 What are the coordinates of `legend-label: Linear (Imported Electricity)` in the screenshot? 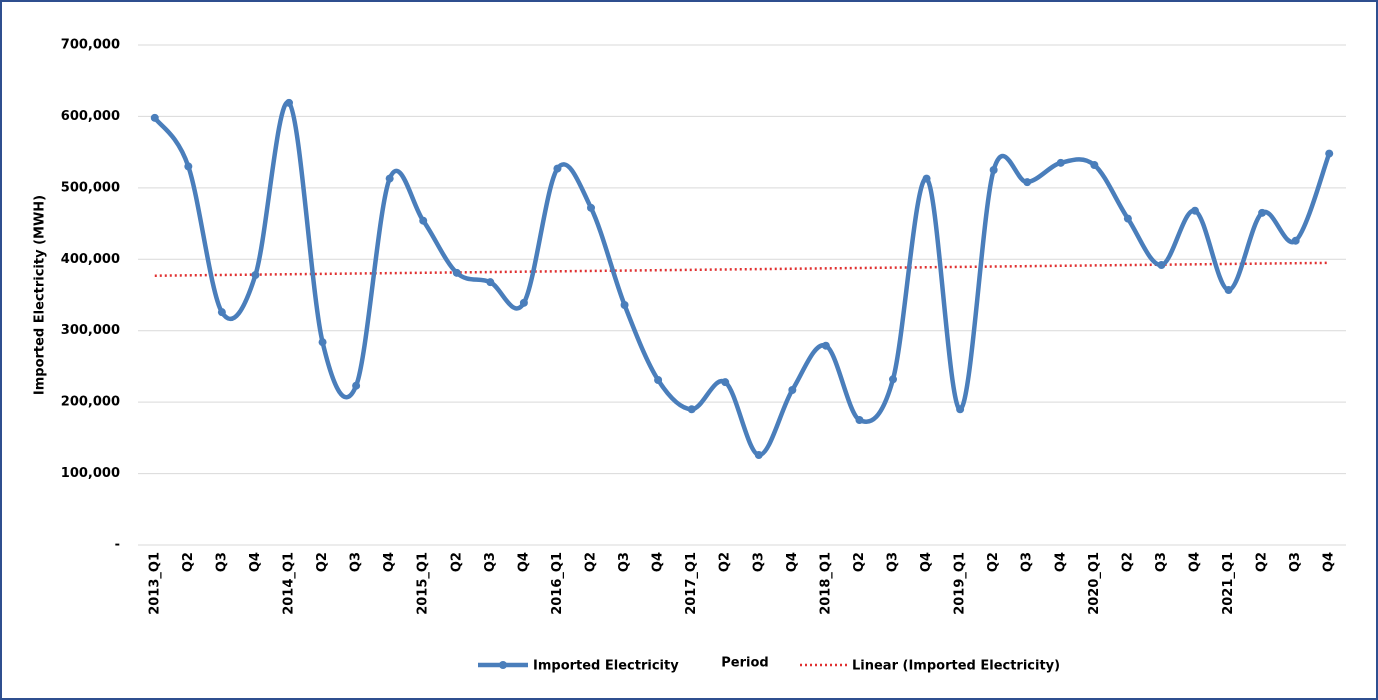 It's located at (956, 666).